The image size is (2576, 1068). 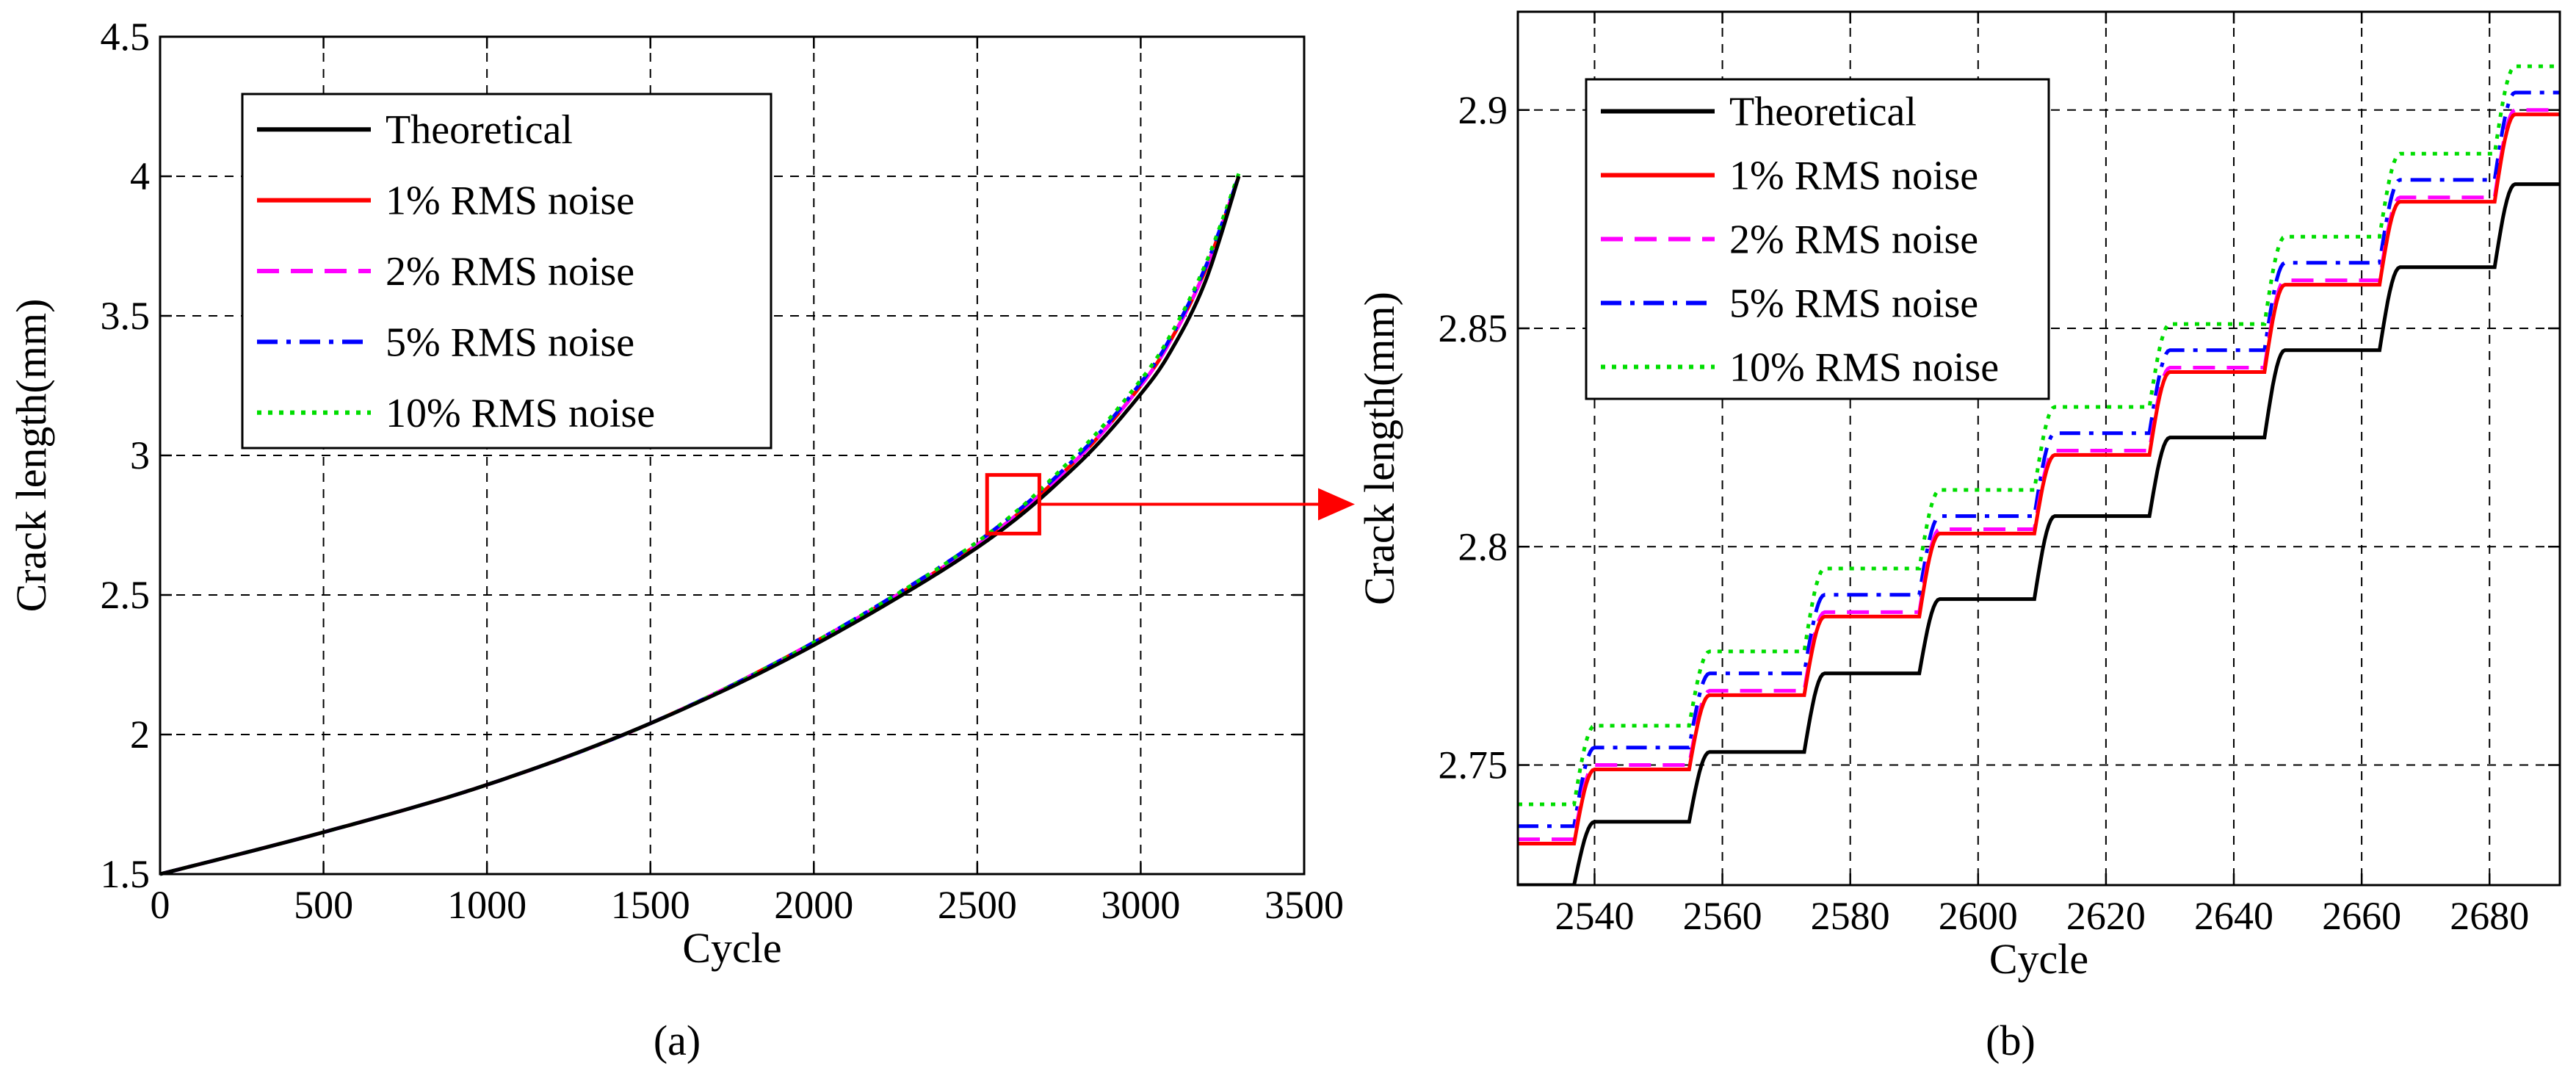 I want to click on panel-b-legend-label: Theoretical, so click(x=1823, y=112).